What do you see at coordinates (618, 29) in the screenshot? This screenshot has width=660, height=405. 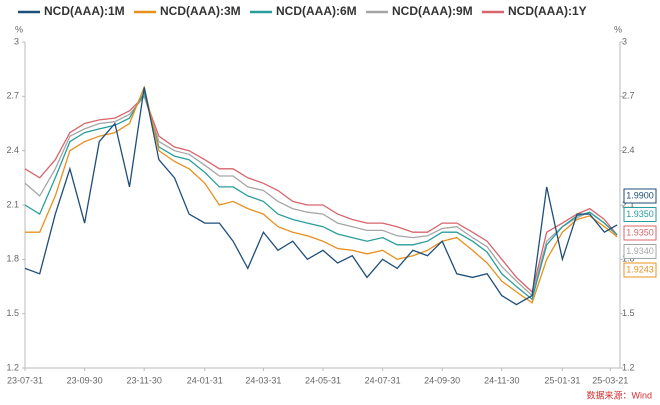 I see `y2-unit: %` at bounding box center [618, 29].